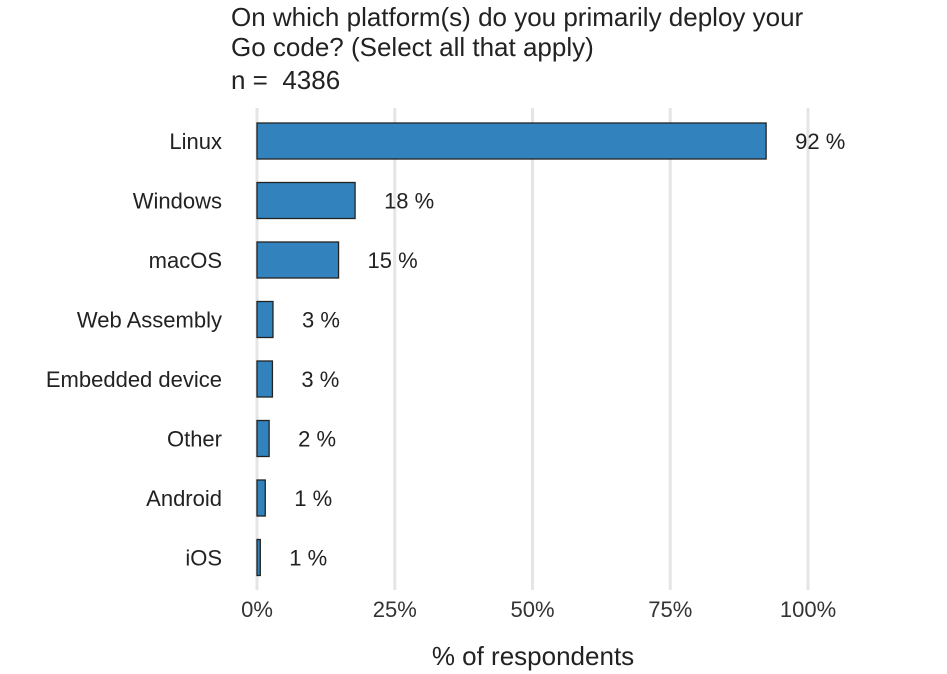 The height and width of the screenshot is (674, 947). I want to click on value-label: 2 %, so click(317, 439).